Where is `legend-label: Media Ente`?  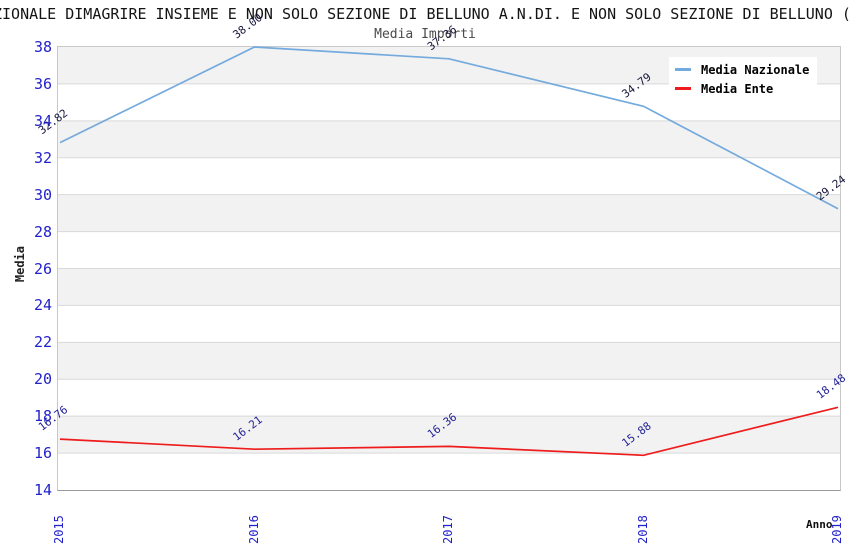 legend-label: Media Ente is located at coordinates (737, 88).